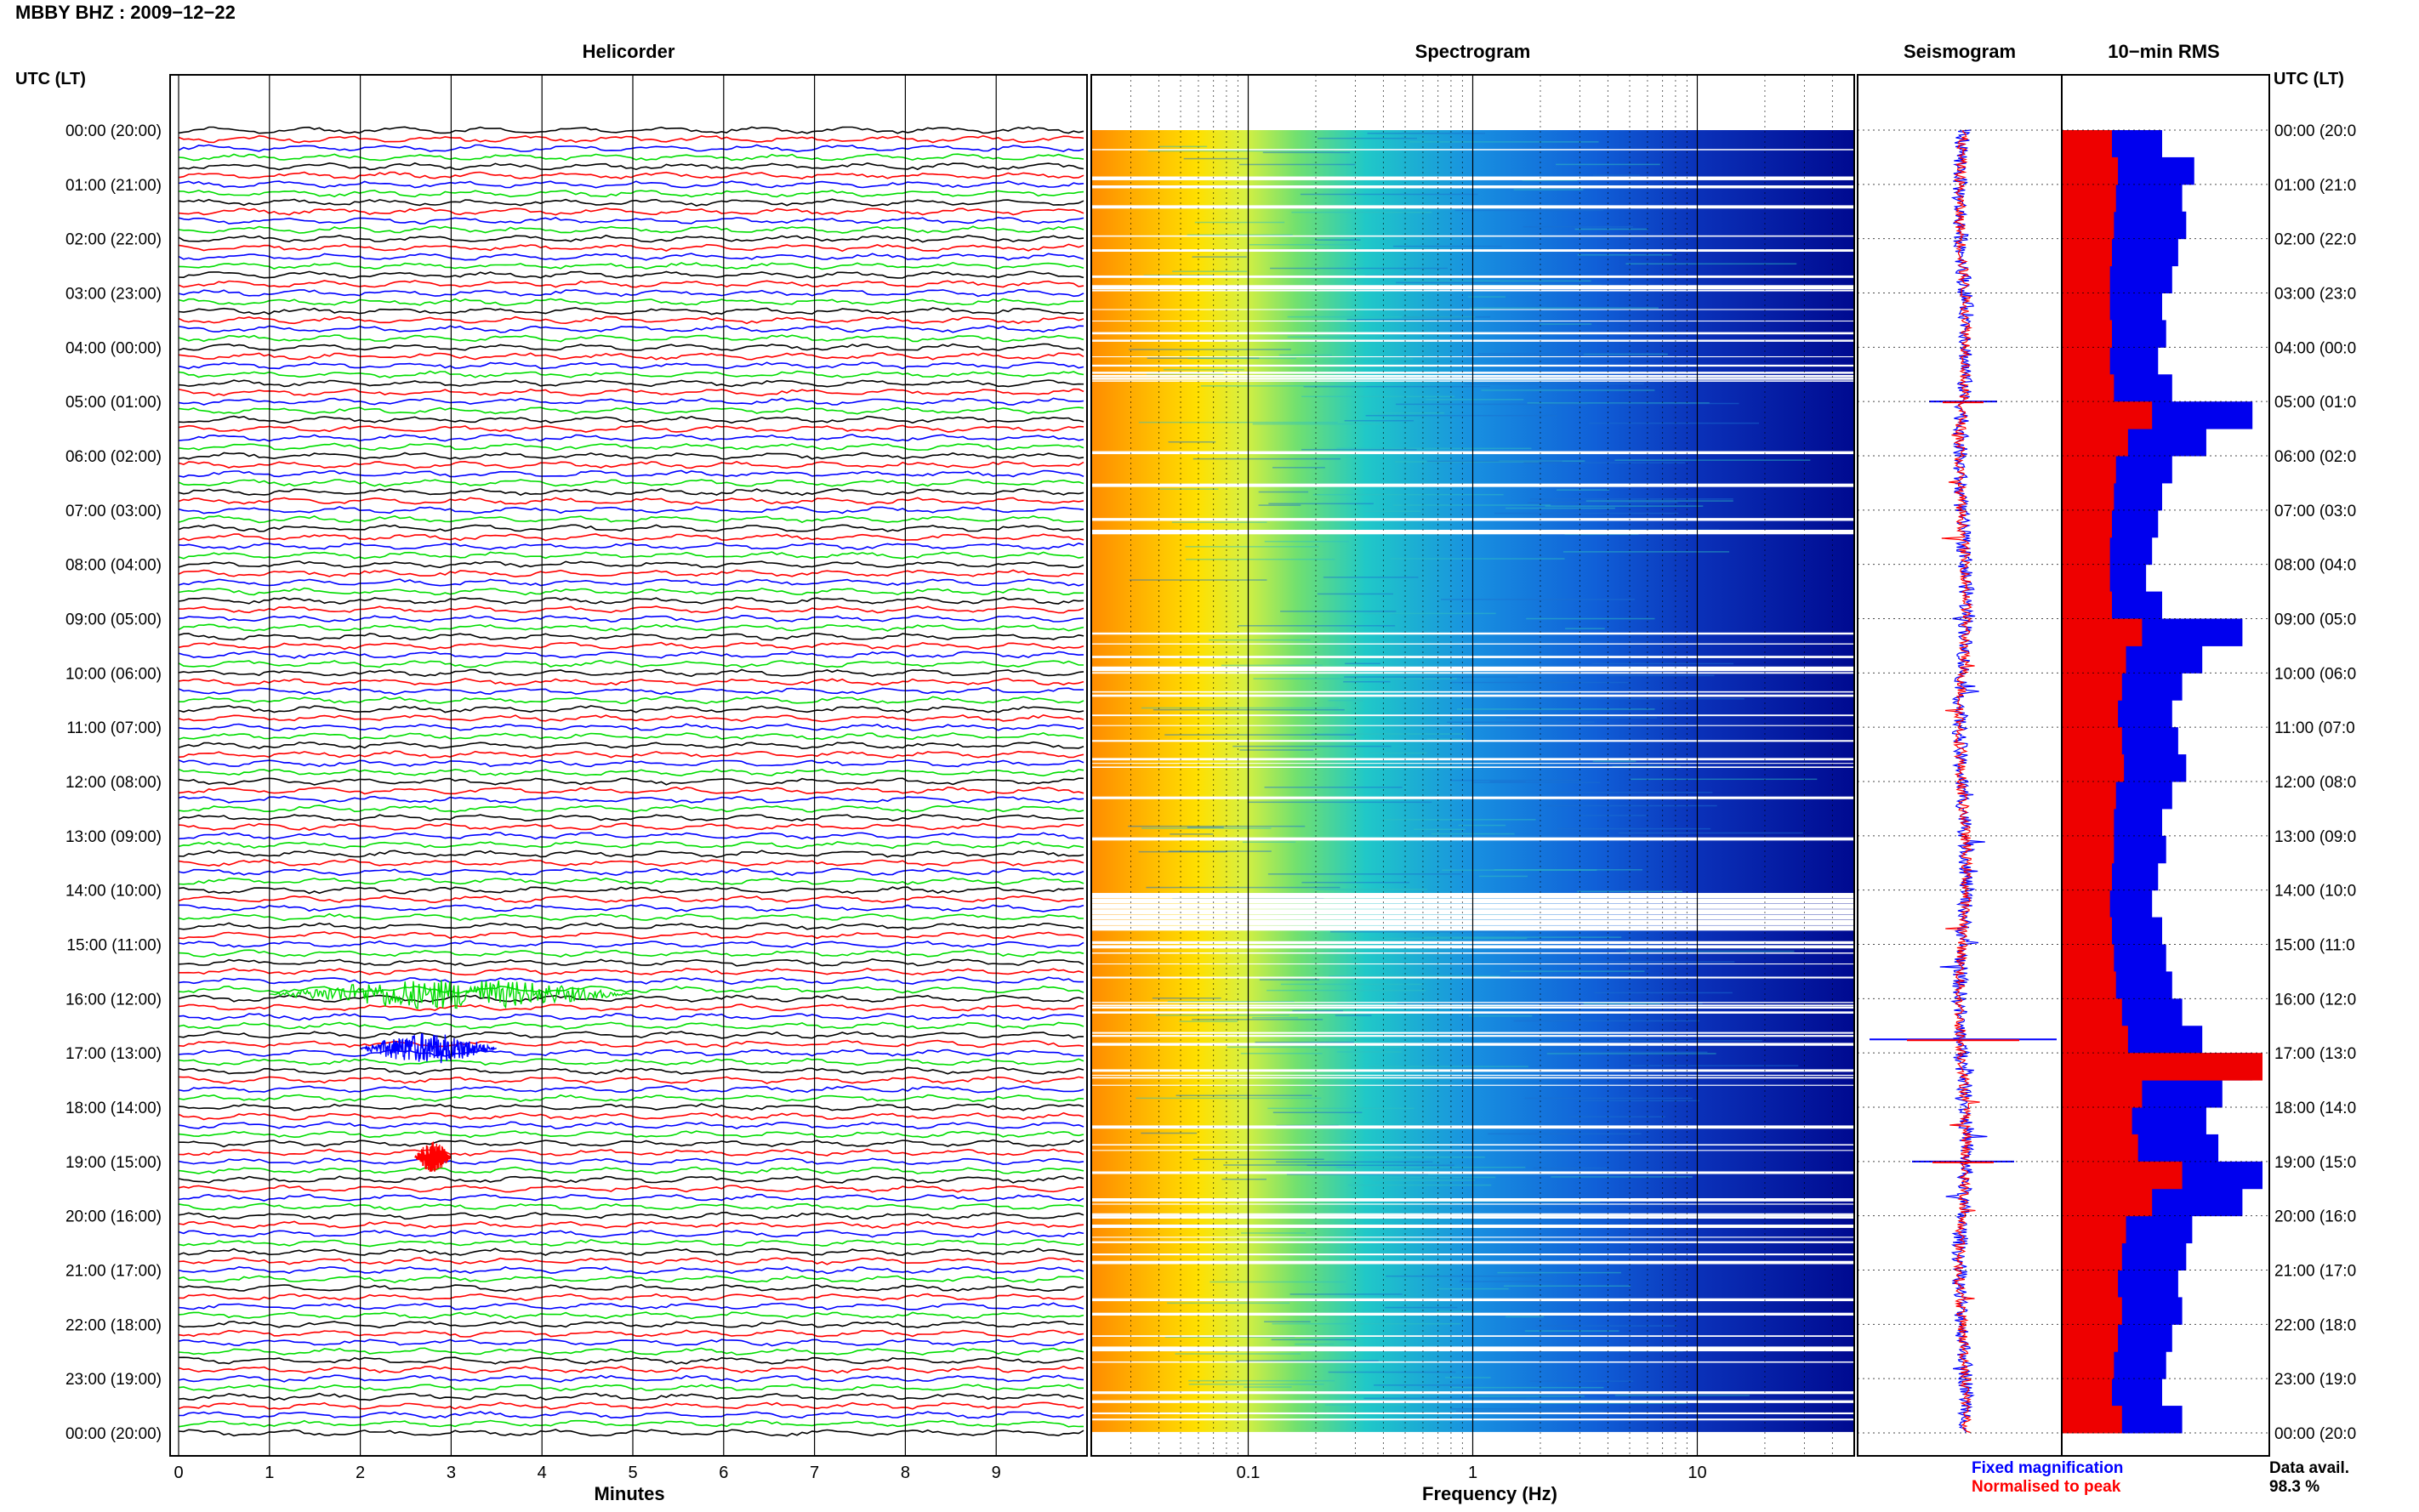  I want to click on time-label-right: 01:00 (21:0, so click(2315, 186).